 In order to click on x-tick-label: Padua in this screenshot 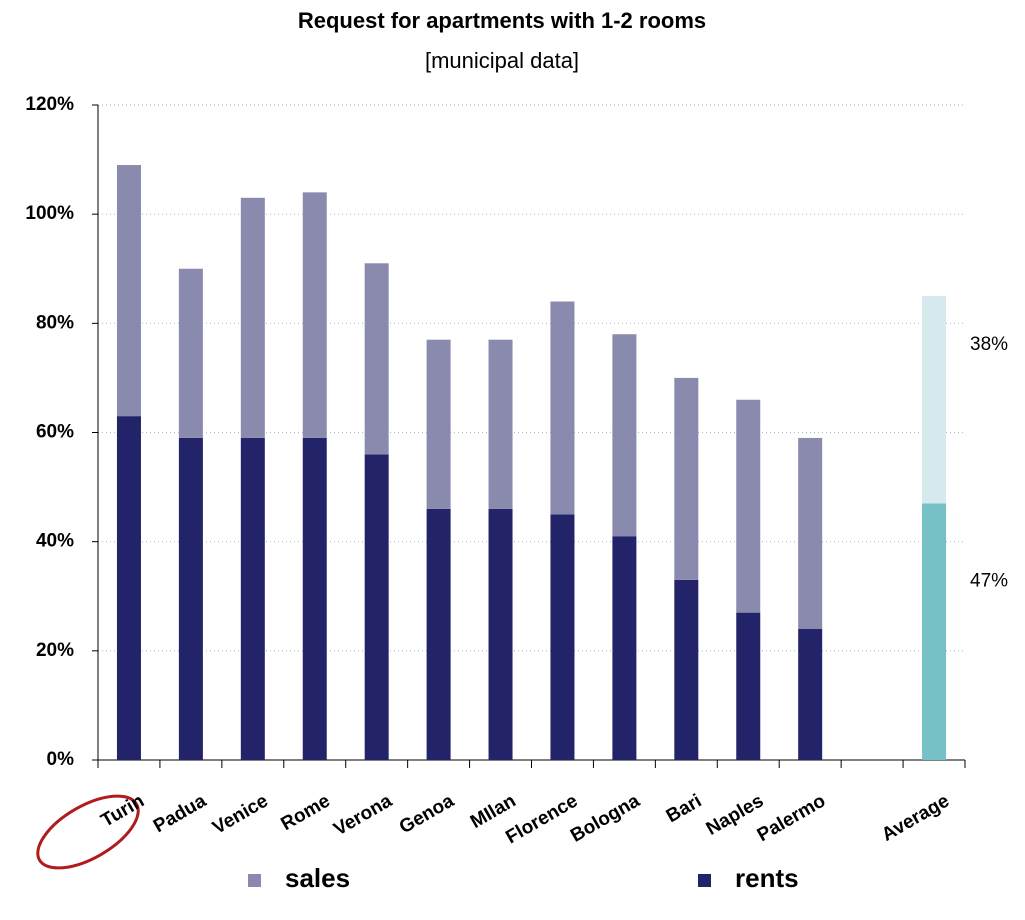, I will do `click(180, 813)`.